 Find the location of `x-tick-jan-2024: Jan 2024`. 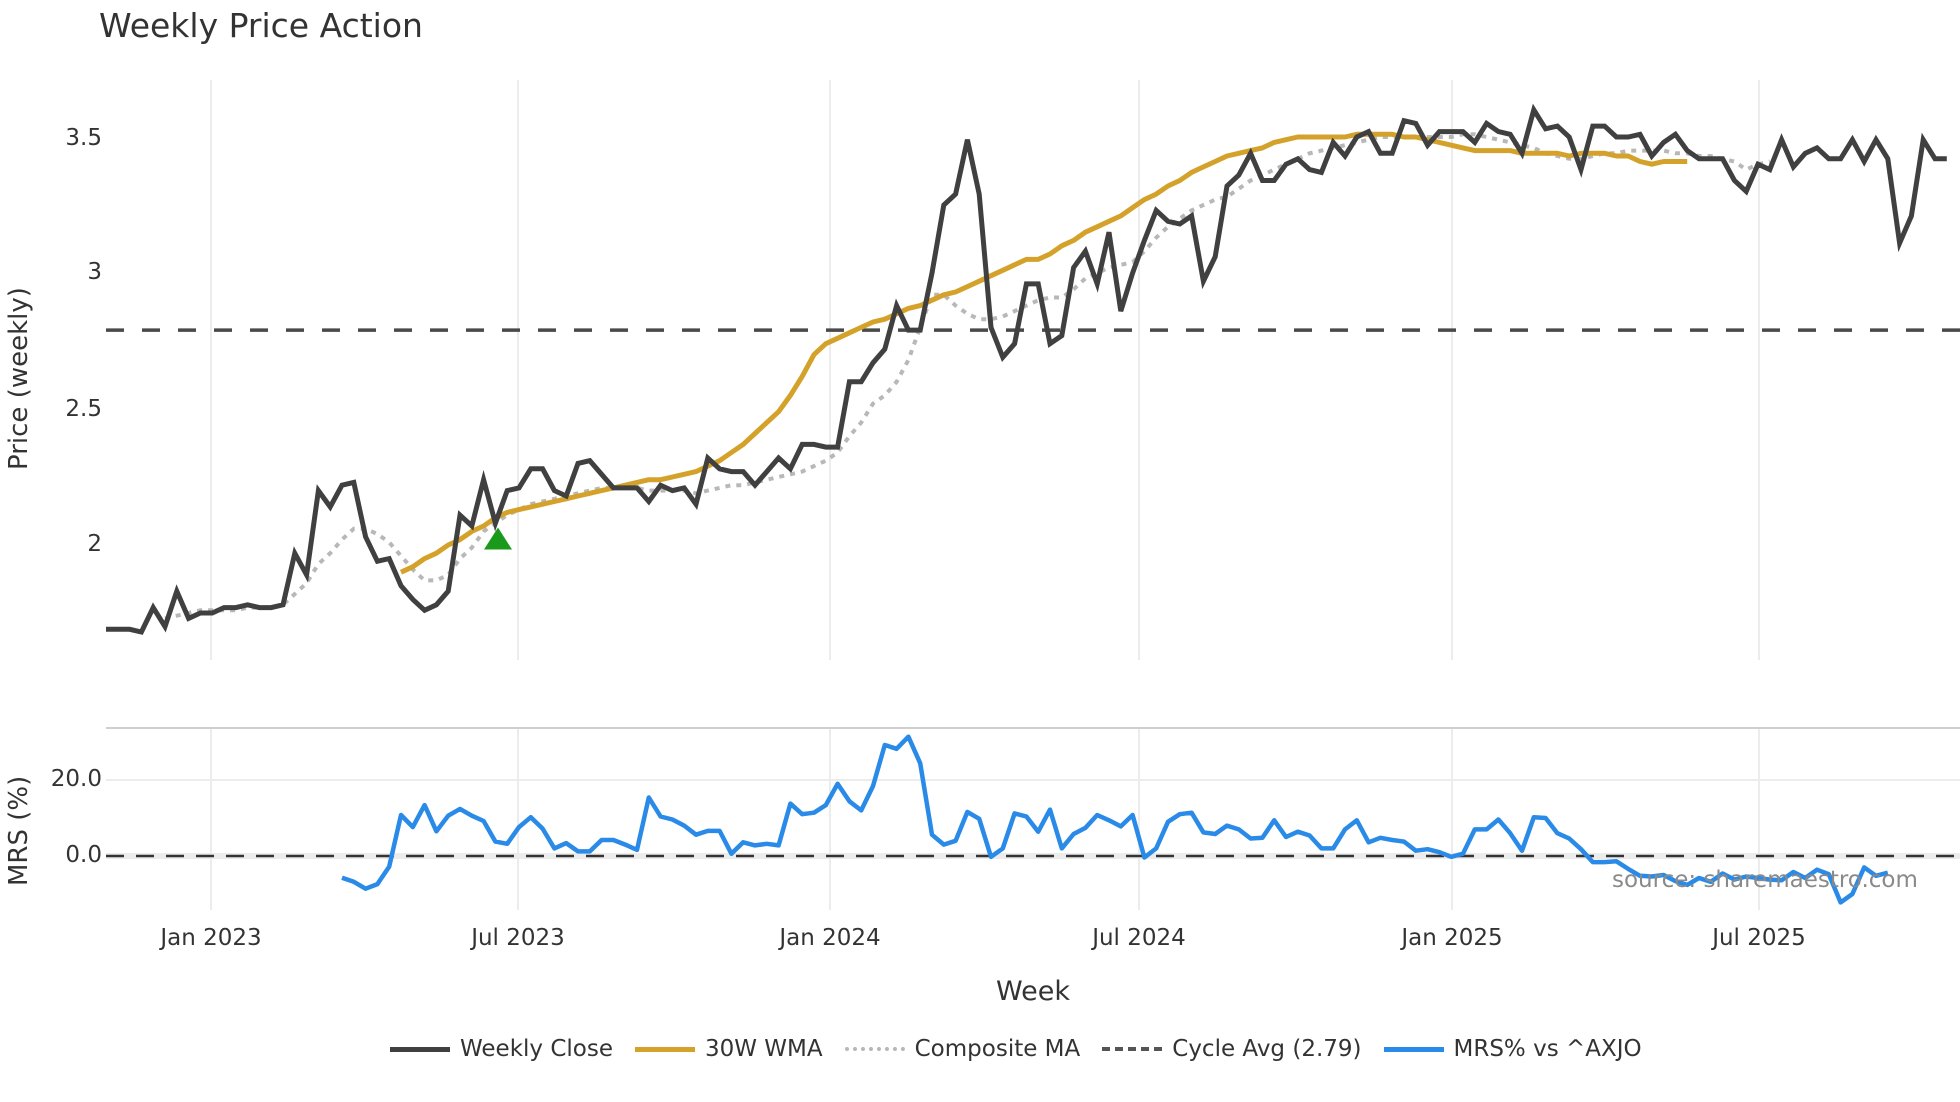

x-tick-jan-2024: Jan 2024 is located at coordinates (830, 938).